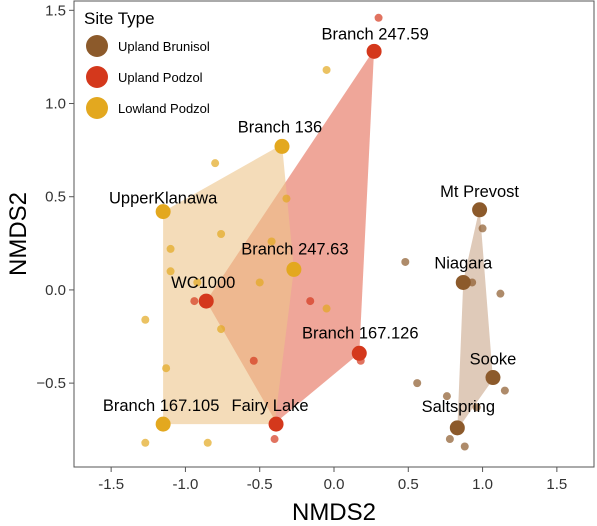 Image resolution: width=597 pixels, height=526 pixels. I want to click on y-tick-label: 0.5, so click(55, 197).